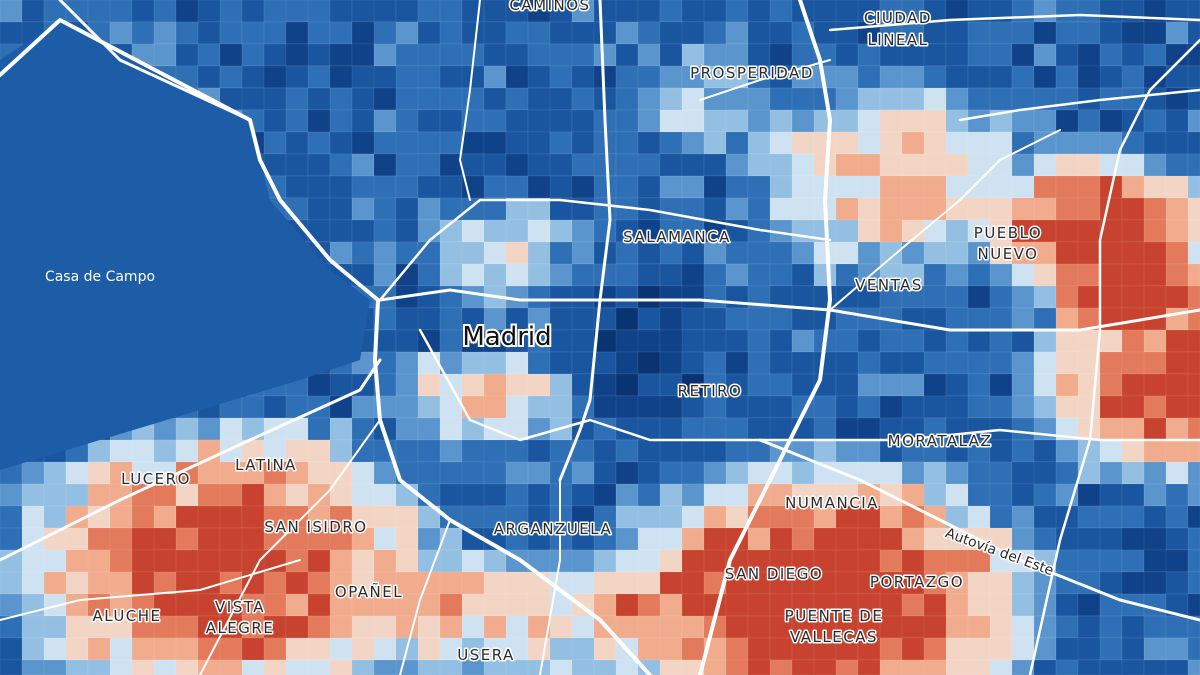 The image size is (1200, 675). Describe the element at coordinates (940, 441) in the screenshot. I see `area-label: MORATALAZ` at that location.